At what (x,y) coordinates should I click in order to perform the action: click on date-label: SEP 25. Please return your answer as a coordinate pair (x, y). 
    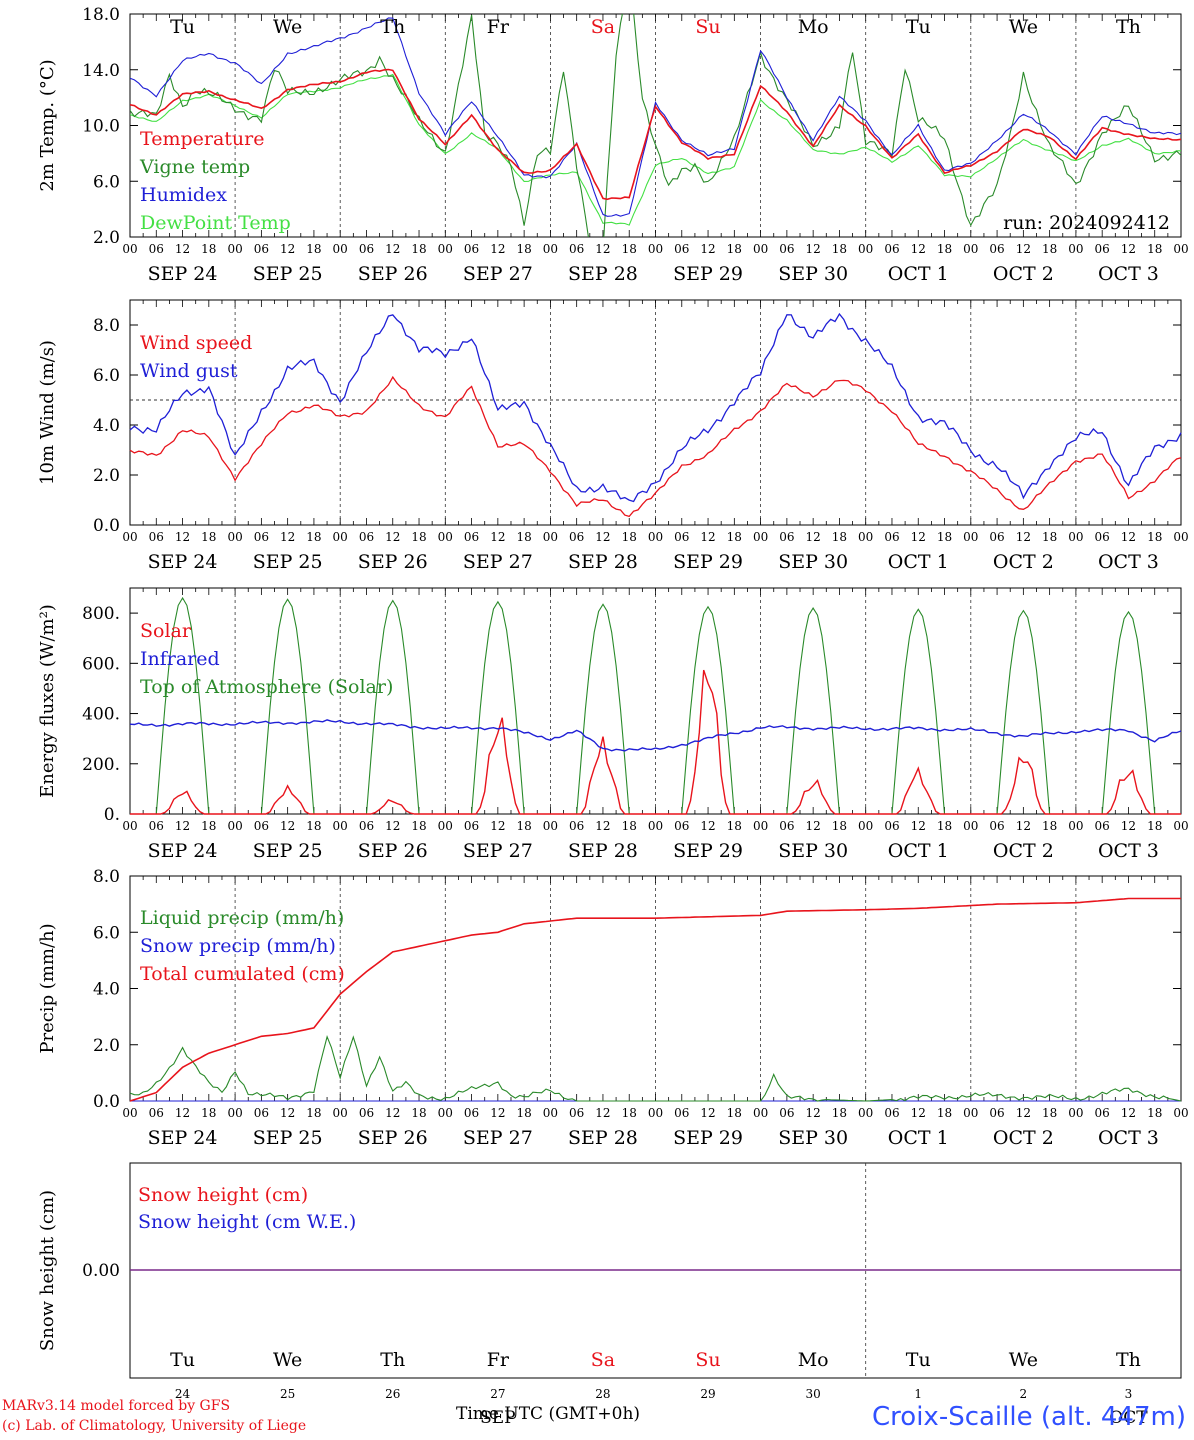
    Looking at the image, I should click on (288, 851).